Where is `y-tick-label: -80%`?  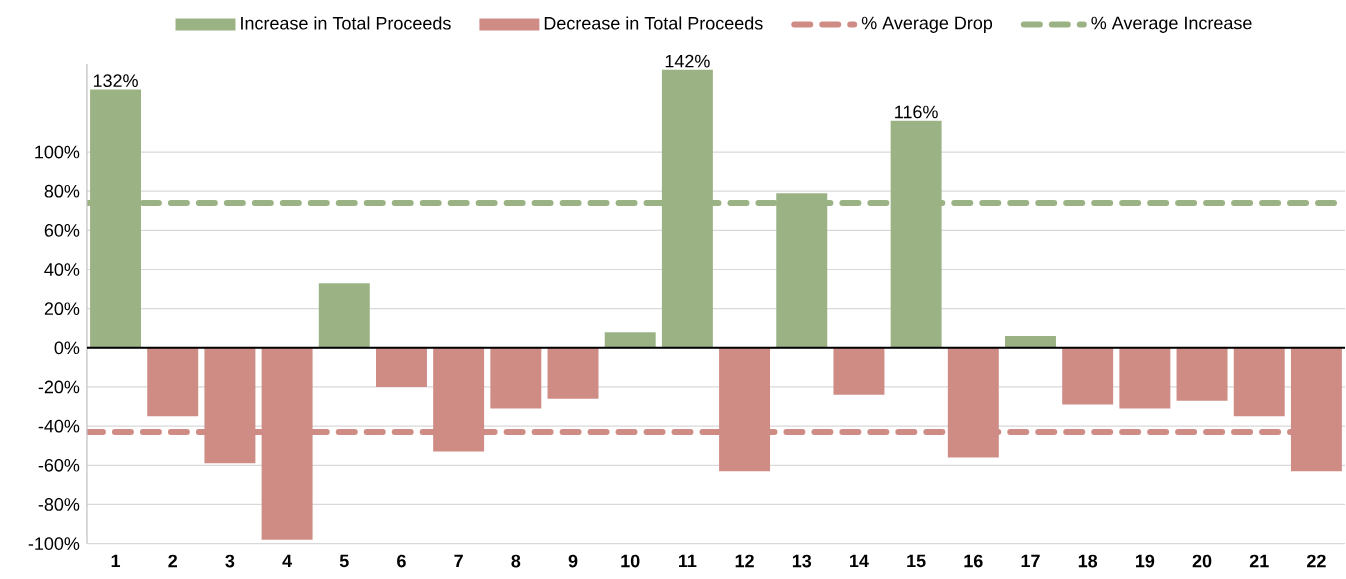 y-tick-label: -80% is located at coordinates (59, 505).